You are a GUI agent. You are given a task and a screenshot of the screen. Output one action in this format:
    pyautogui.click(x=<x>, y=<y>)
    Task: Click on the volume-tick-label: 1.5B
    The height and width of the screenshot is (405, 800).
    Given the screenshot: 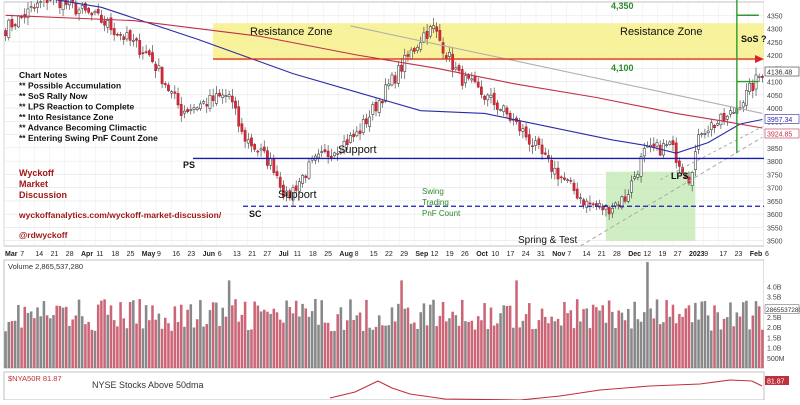 What is the action you would take?
    pyautogui.click(x=774, y=338)
    